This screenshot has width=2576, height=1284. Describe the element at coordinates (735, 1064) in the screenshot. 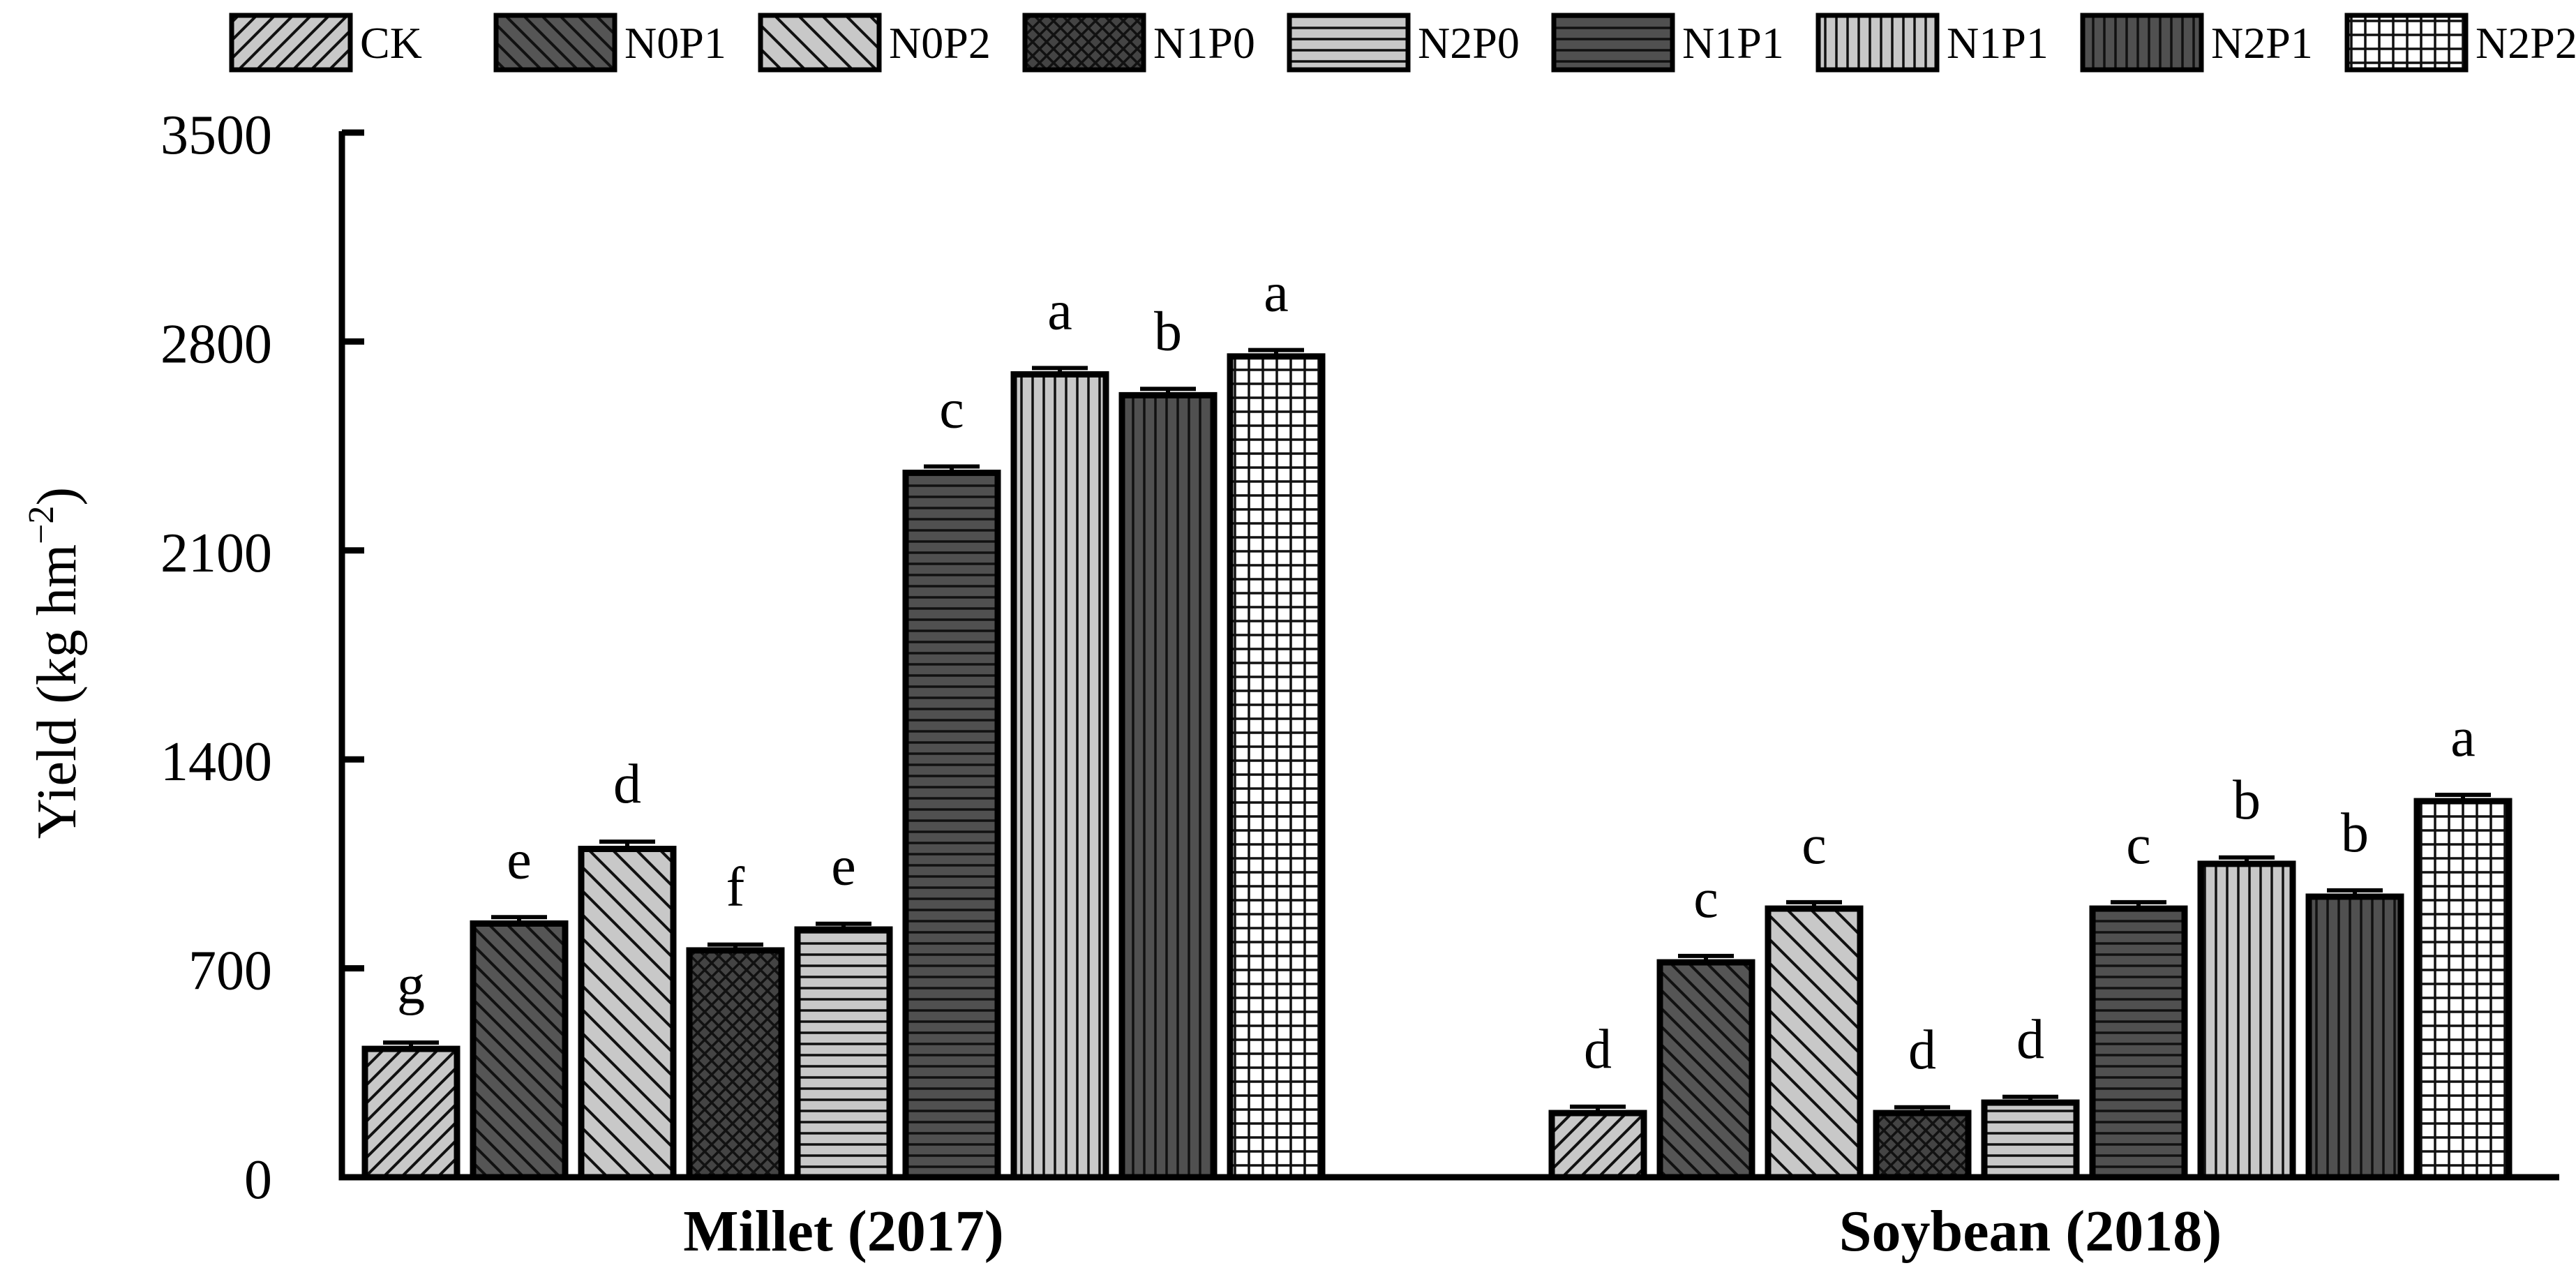

I see `bar-n1p0-millet` at that location.